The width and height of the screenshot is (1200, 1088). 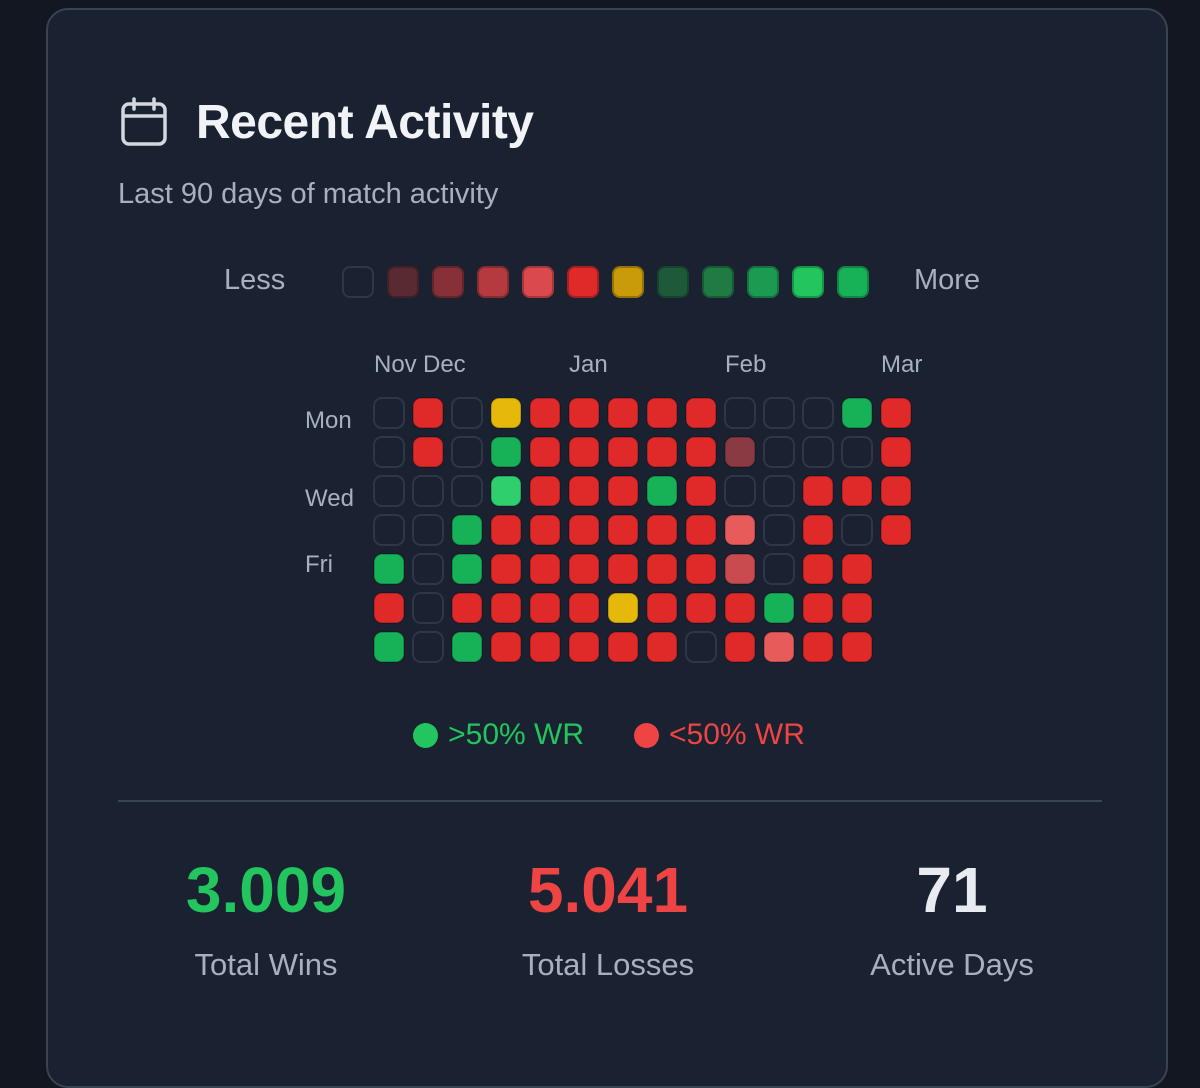 What do you see at coordinates (516, 734) in the screenshot?
I see `legend-above-label: >50% WR` at bounding box center [516, 734].